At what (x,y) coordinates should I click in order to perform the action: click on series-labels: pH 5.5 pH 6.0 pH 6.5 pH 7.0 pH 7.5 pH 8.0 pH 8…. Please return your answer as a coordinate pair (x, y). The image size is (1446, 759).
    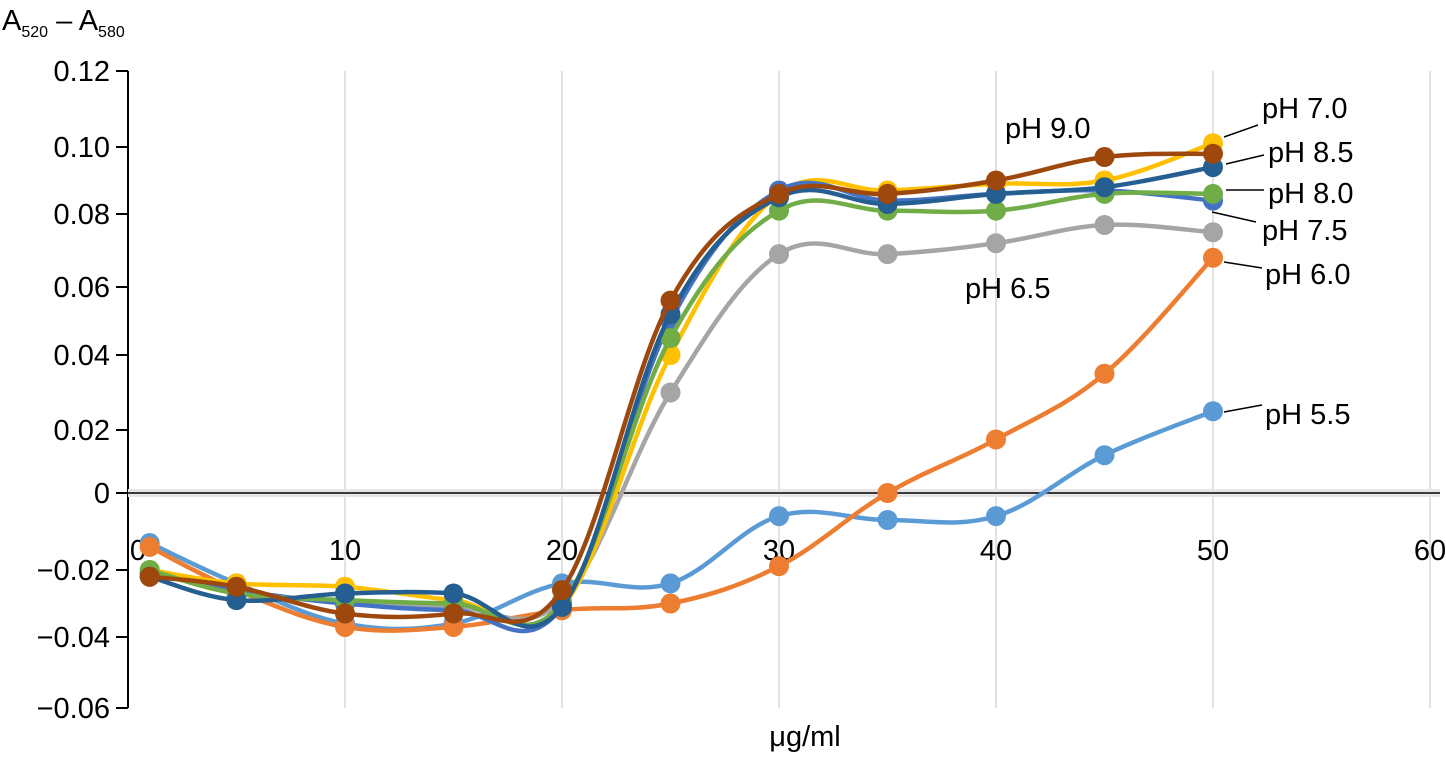
    Looking at the image, I should click on (1159, 262).